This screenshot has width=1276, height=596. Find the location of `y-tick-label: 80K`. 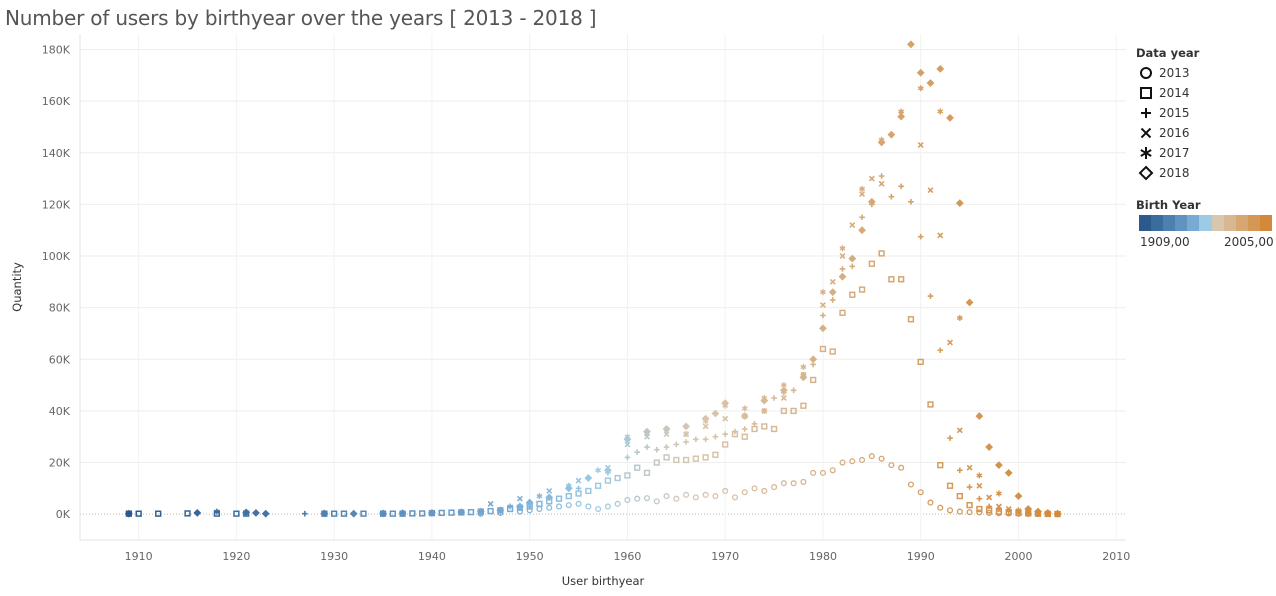

y-tick-label: 80K is located at coordinates (60, 308).